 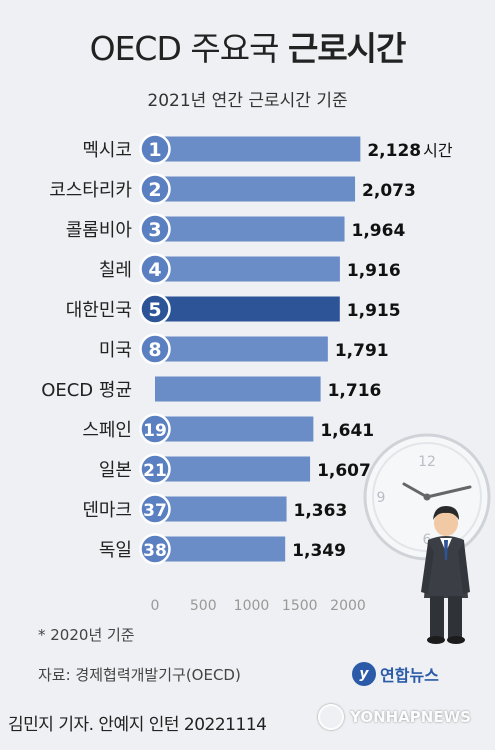 What do you see at coordinates (410, 717) in the screenshot?
I see `watermark-text: YONHAPNEWS` at bounding box center [410, 717].